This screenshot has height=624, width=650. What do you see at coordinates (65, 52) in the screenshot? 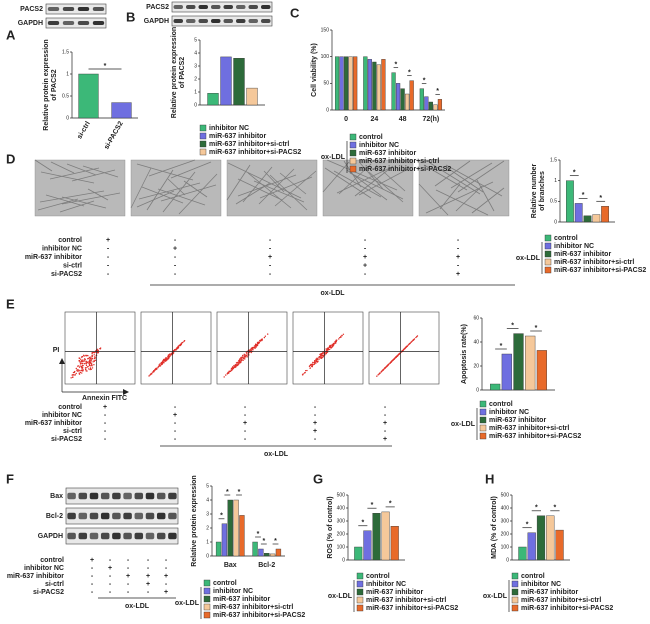
I see `y-tick-label: 1.5` at bounding box center [65, 52].